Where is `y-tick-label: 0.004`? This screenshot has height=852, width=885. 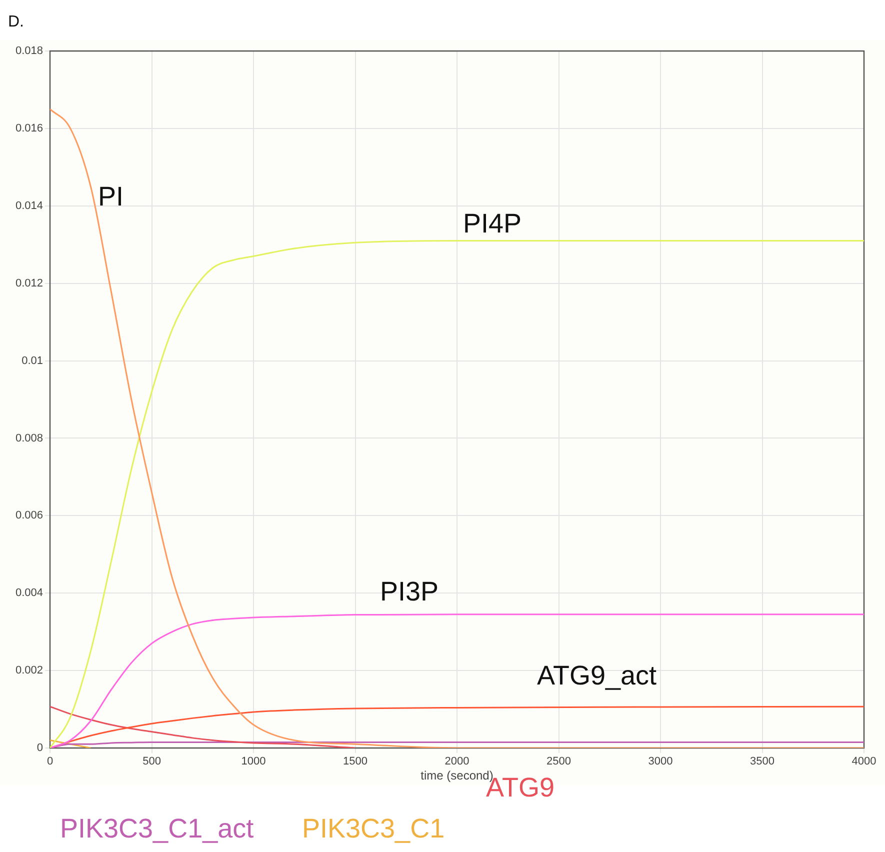 y-tick-label: 0.004 is located at coordinates (29, 593).